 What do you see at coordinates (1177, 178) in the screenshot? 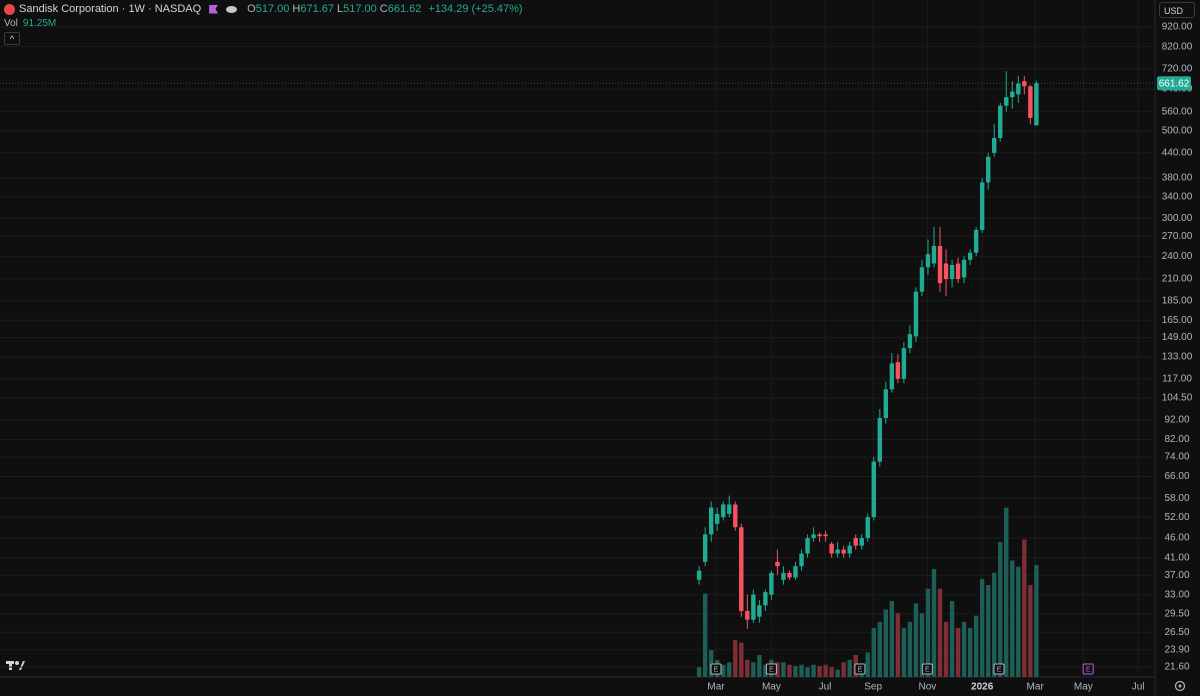
I see `y-tick-label: 380.00` at bounding box center [1177, 178].